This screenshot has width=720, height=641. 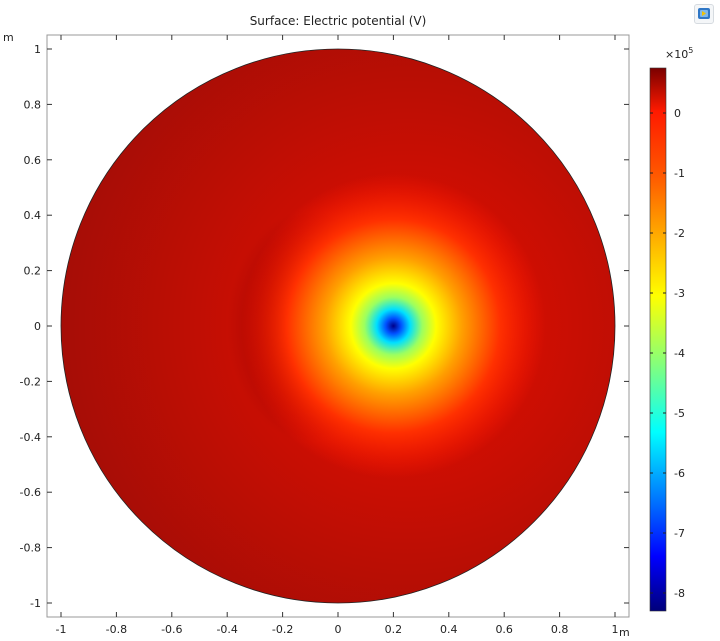 What do you see at coordinates (171, 629) in the screenshot?
I see `x-tick-label: -0.6` at bounding box center [171, 629].